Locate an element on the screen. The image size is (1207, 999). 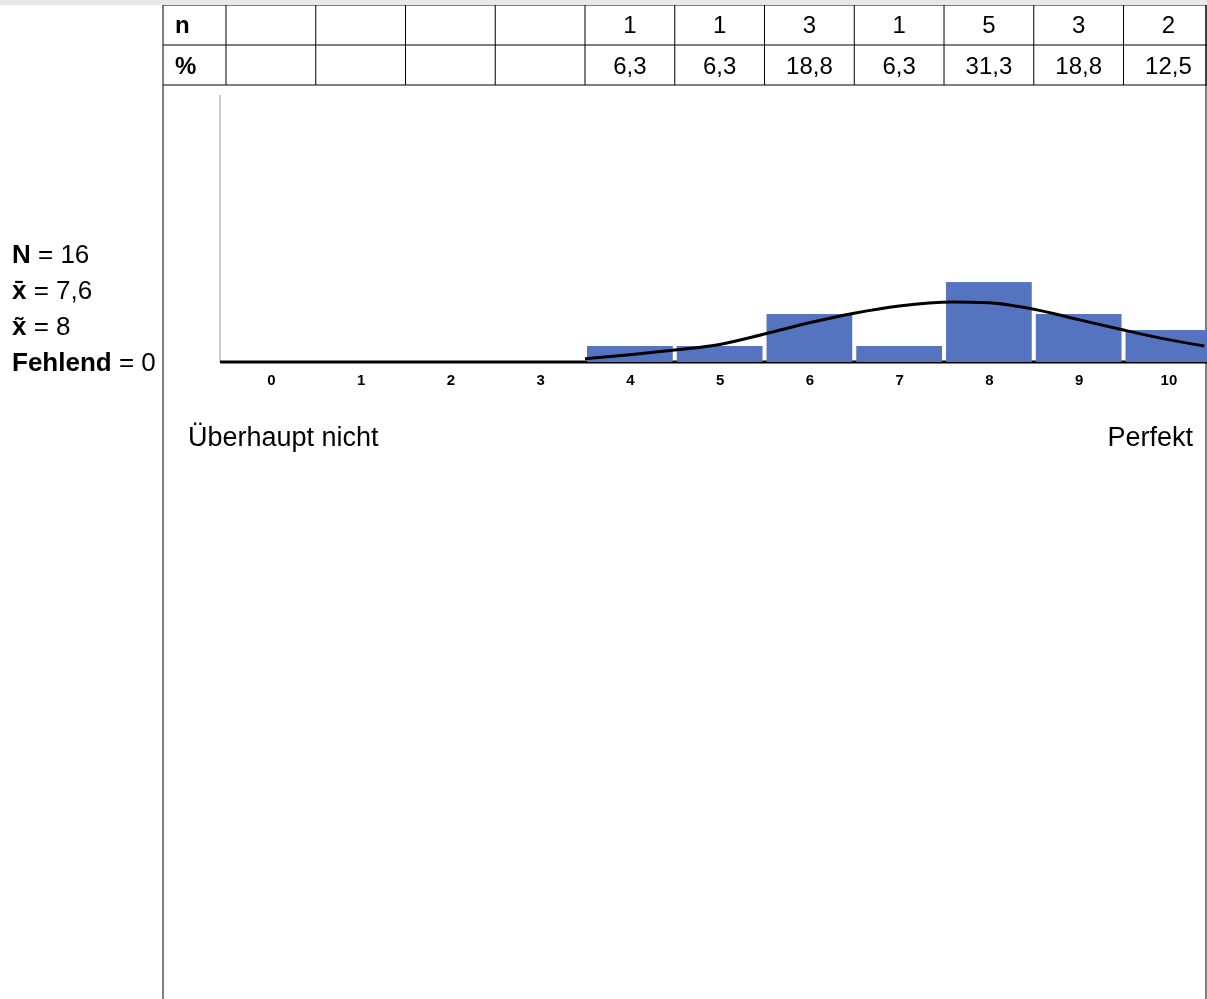
text: 31,3 is located at coordinates (989, 65).